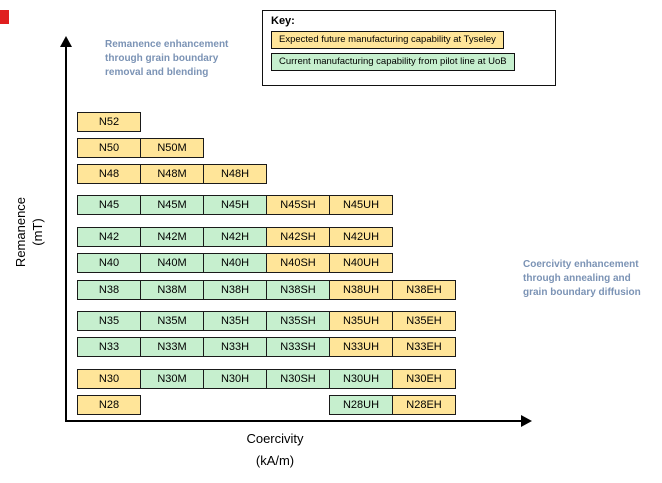 This screenshot has height=483, width=662. I want to click on grade-cell-n45sh: N45SH, so click(298, 205).